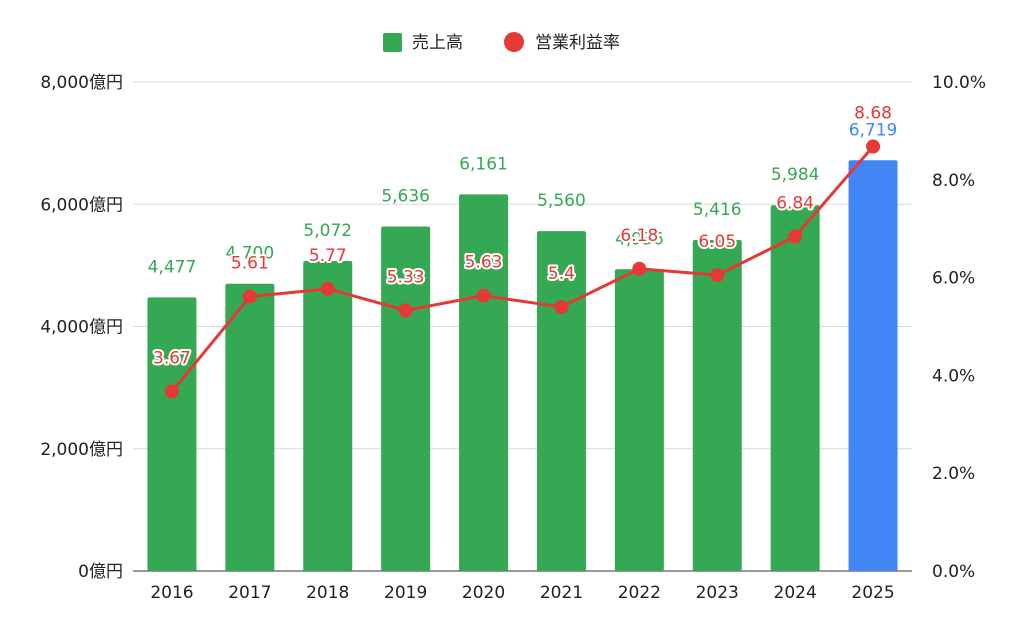 The width and height of the screenshot is (1024, 637). What do you see at coordinates (795, 593) in the screenshot?
I see `x-axis-tick-label: 2024` at bounding box center [795, 593].